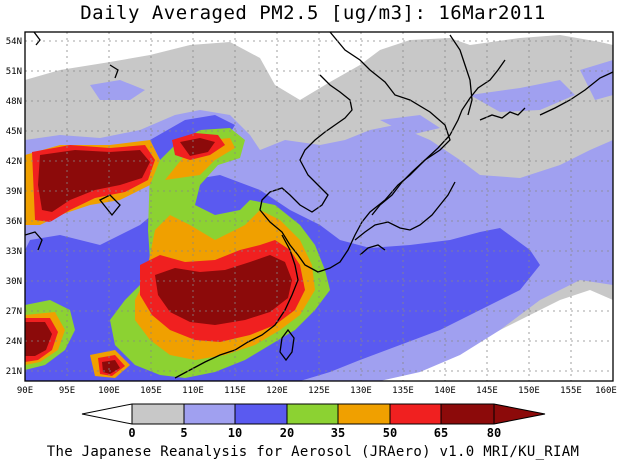 Image resolution: width=626 pixels, height=466 pixels. What do you see at coordinates (14, 42) in the screenshot?
I see `lat-label: 54N` at bounding box center [14, 42].